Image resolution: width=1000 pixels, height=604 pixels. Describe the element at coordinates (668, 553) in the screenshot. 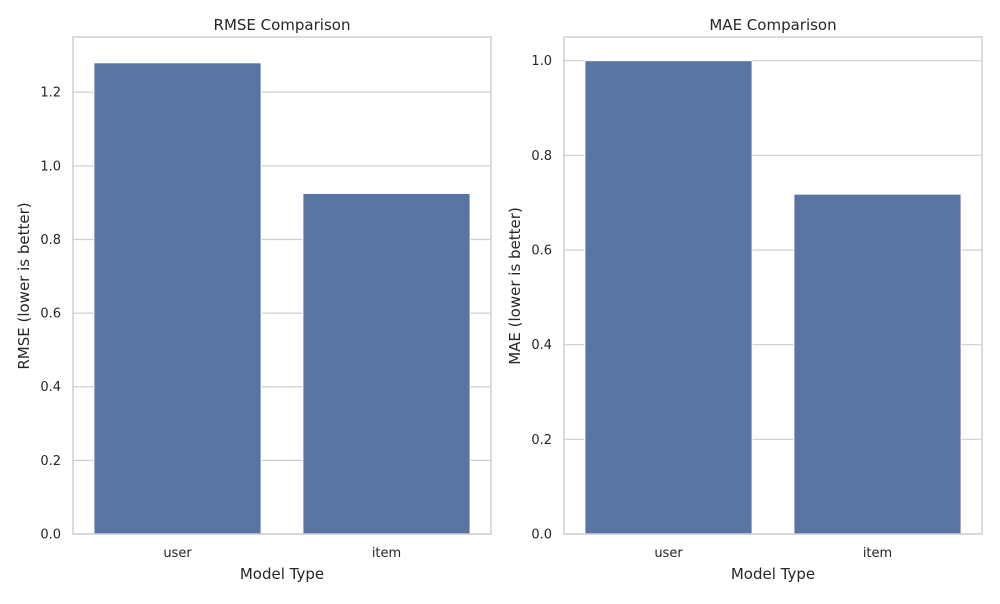

I see `mae-x-tick-label: user` at that location.